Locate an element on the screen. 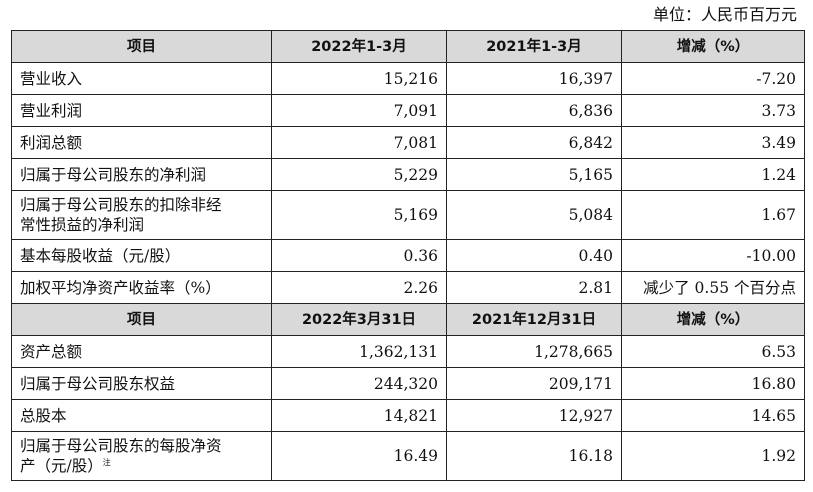 This screenshot has width=813, height=492. previous-value: 1,278,665 is located at coordinates (534, 351).